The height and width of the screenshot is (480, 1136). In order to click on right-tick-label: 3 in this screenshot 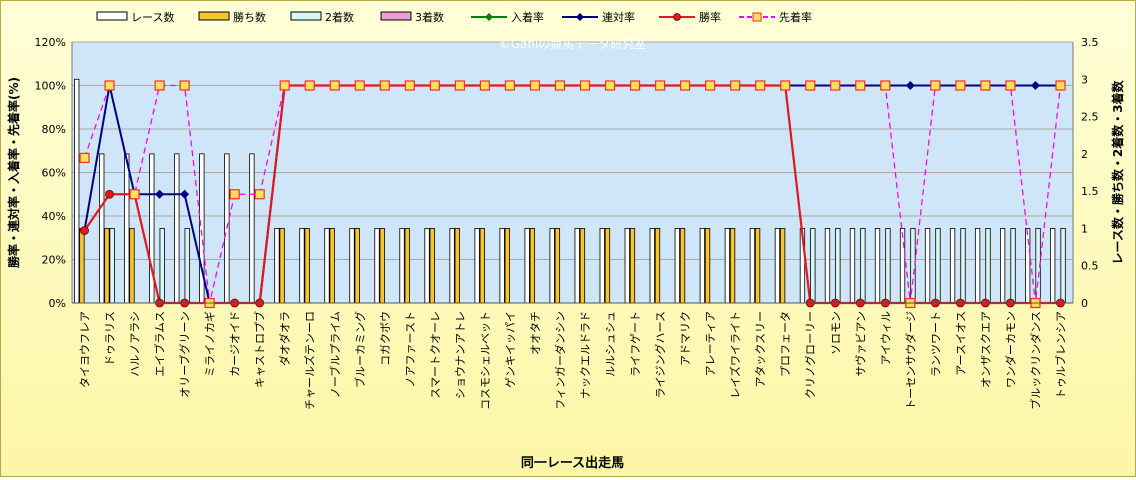, I will do `click(1084, 79)`.